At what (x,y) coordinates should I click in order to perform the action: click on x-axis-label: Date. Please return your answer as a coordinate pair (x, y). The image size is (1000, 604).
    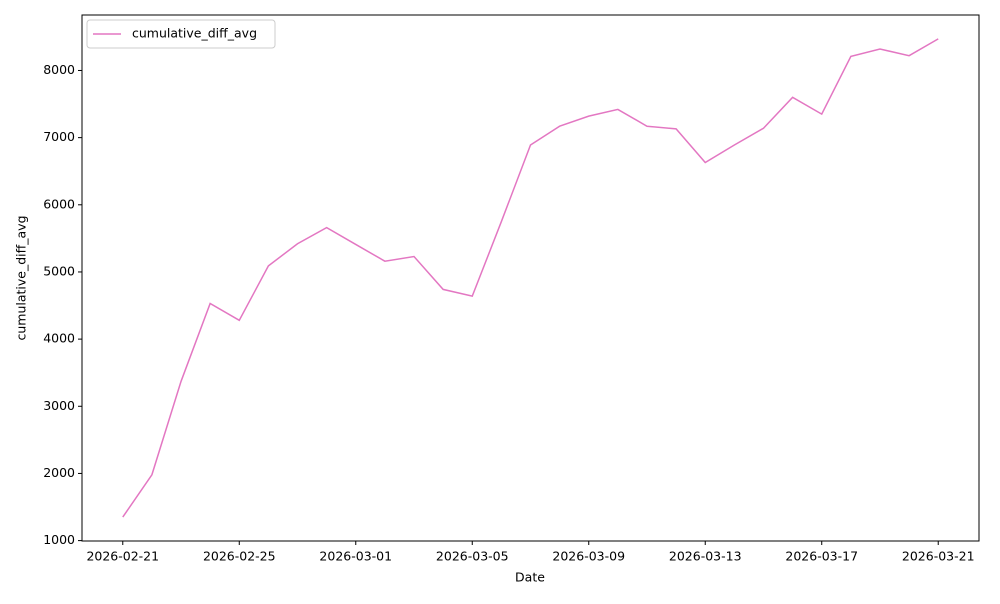
    Looking at the image, I should click on (530, 577).